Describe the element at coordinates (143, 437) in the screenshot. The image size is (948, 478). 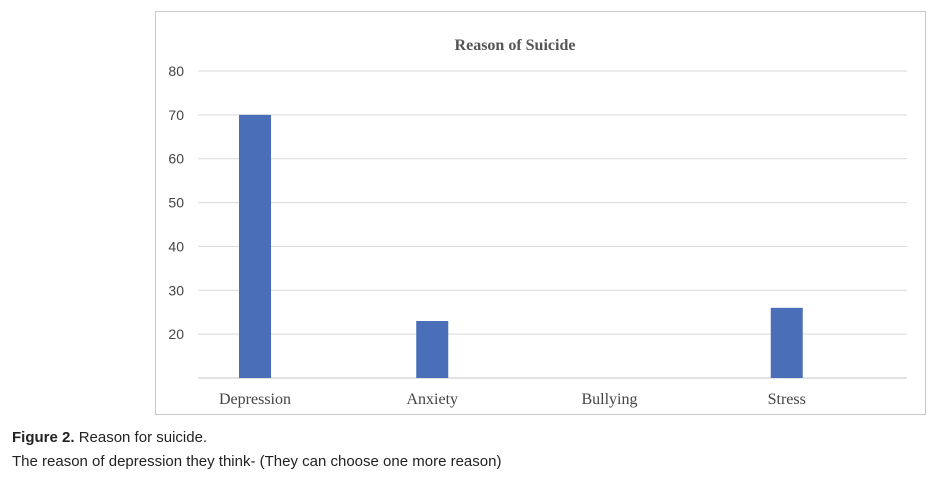
I see `figure-text: Reason for suicide.` at that location.